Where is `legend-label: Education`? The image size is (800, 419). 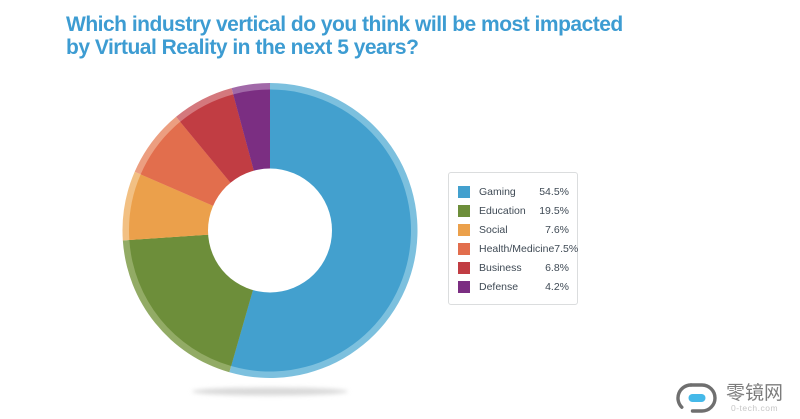
legend-label: Education is located at coordinates (502, 210).